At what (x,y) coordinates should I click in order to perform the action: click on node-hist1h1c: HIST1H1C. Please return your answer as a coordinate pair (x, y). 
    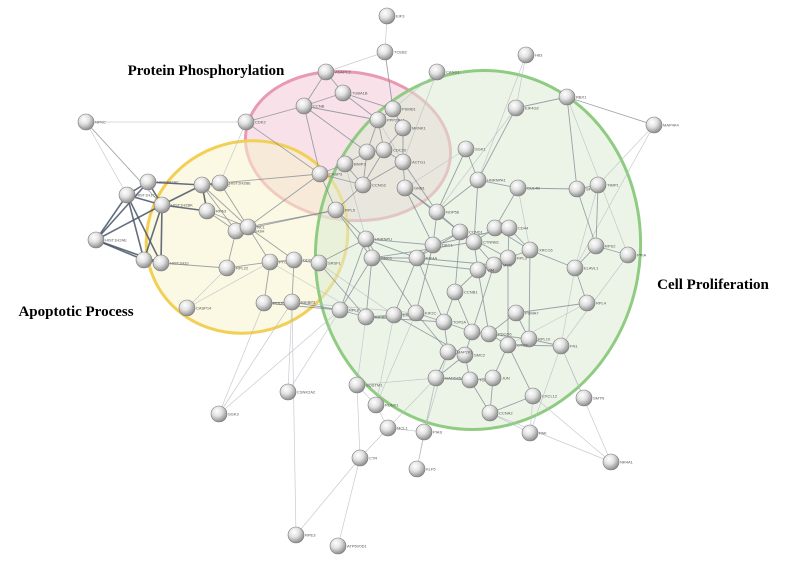
    Looking at the image, I should click on (136, 195).